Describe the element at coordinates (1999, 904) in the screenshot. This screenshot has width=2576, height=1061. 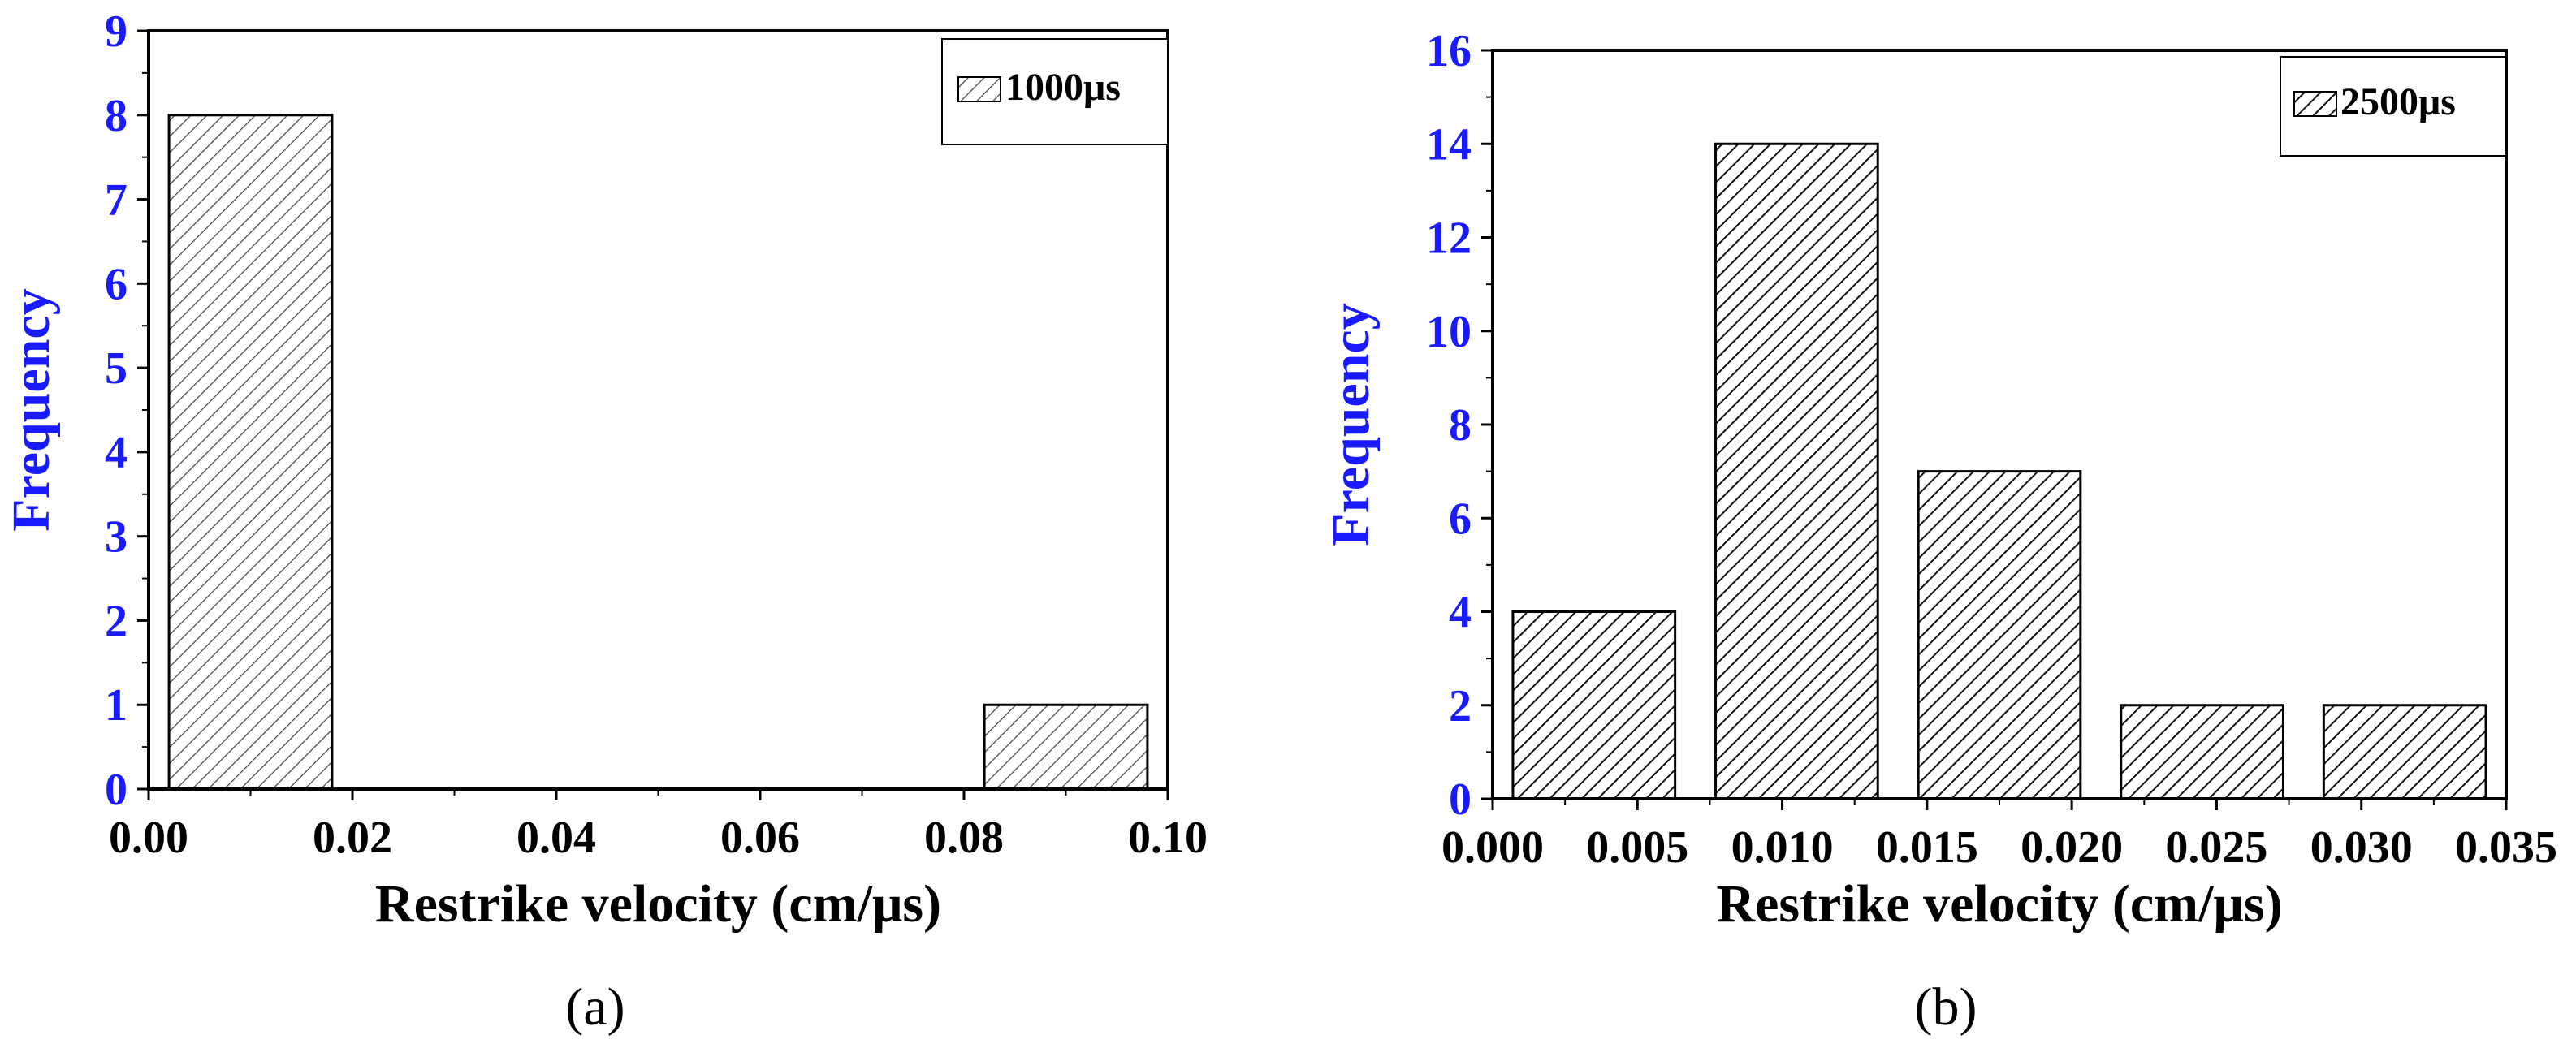
I see `x-axis-label-b: Restrike velocity (cm/μs)` at that location.